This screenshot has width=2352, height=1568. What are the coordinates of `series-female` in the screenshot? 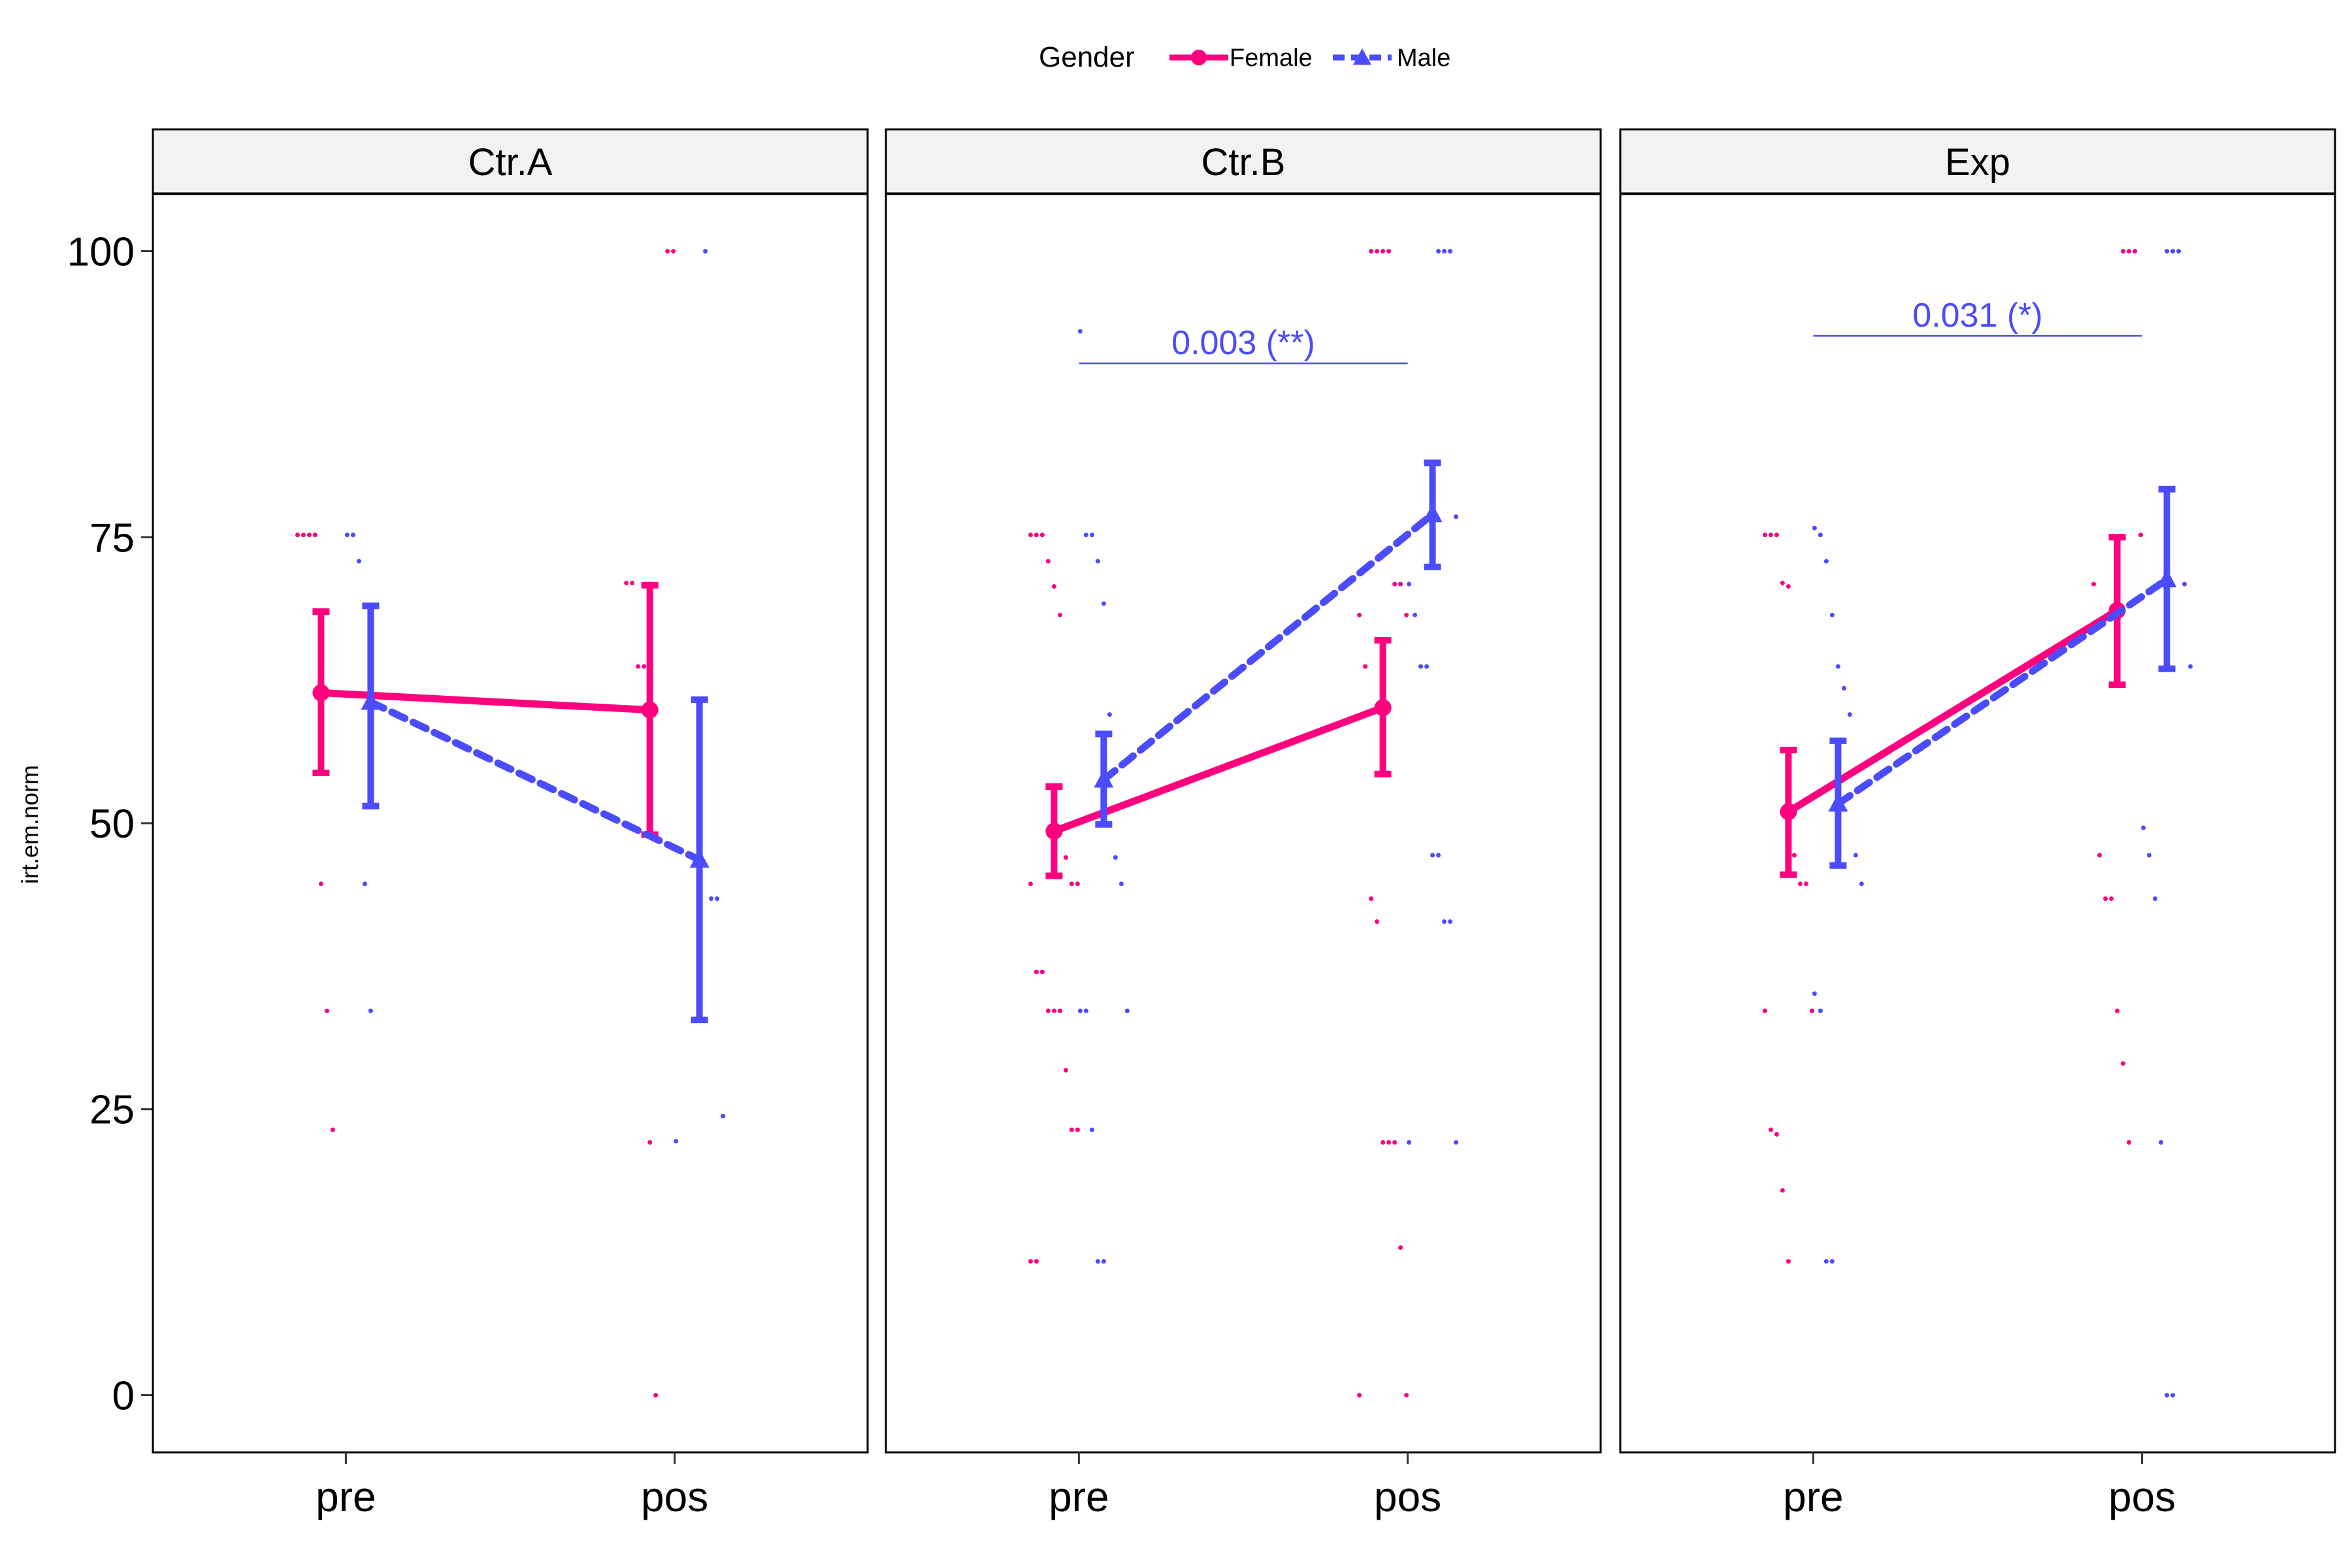 It's located at (1953, 706).